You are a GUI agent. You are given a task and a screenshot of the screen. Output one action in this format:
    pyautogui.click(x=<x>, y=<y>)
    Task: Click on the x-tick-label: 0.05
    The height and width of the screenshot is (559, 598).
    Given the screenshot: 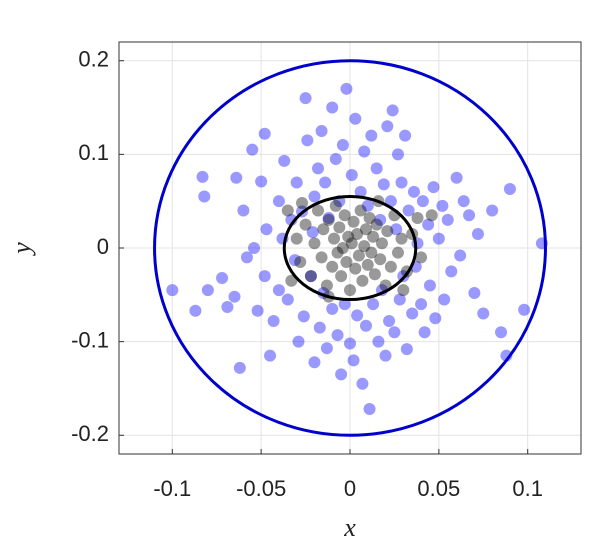 What is the action you would take?
    pyautogui.click(x=438, y=488)
    